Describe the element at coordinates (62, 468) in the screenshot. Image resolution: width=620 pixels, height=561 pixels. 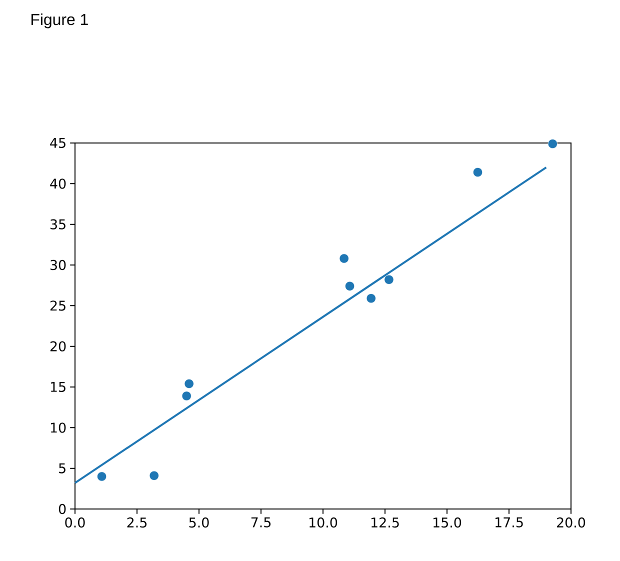
I see `y-tick-label: 5` at that location.